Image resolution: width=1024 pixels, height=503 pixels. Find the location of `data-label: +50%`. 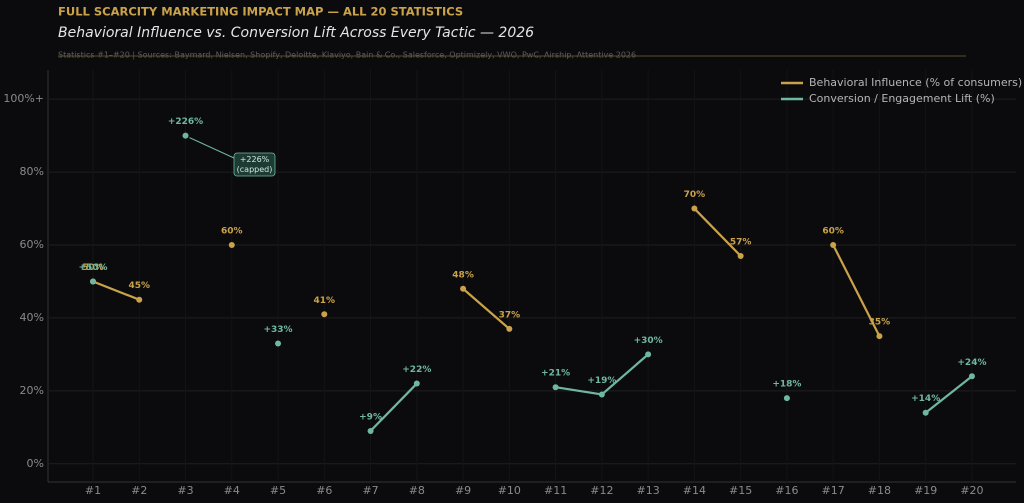

data-label: +50% is located at coordinates (92, 268).